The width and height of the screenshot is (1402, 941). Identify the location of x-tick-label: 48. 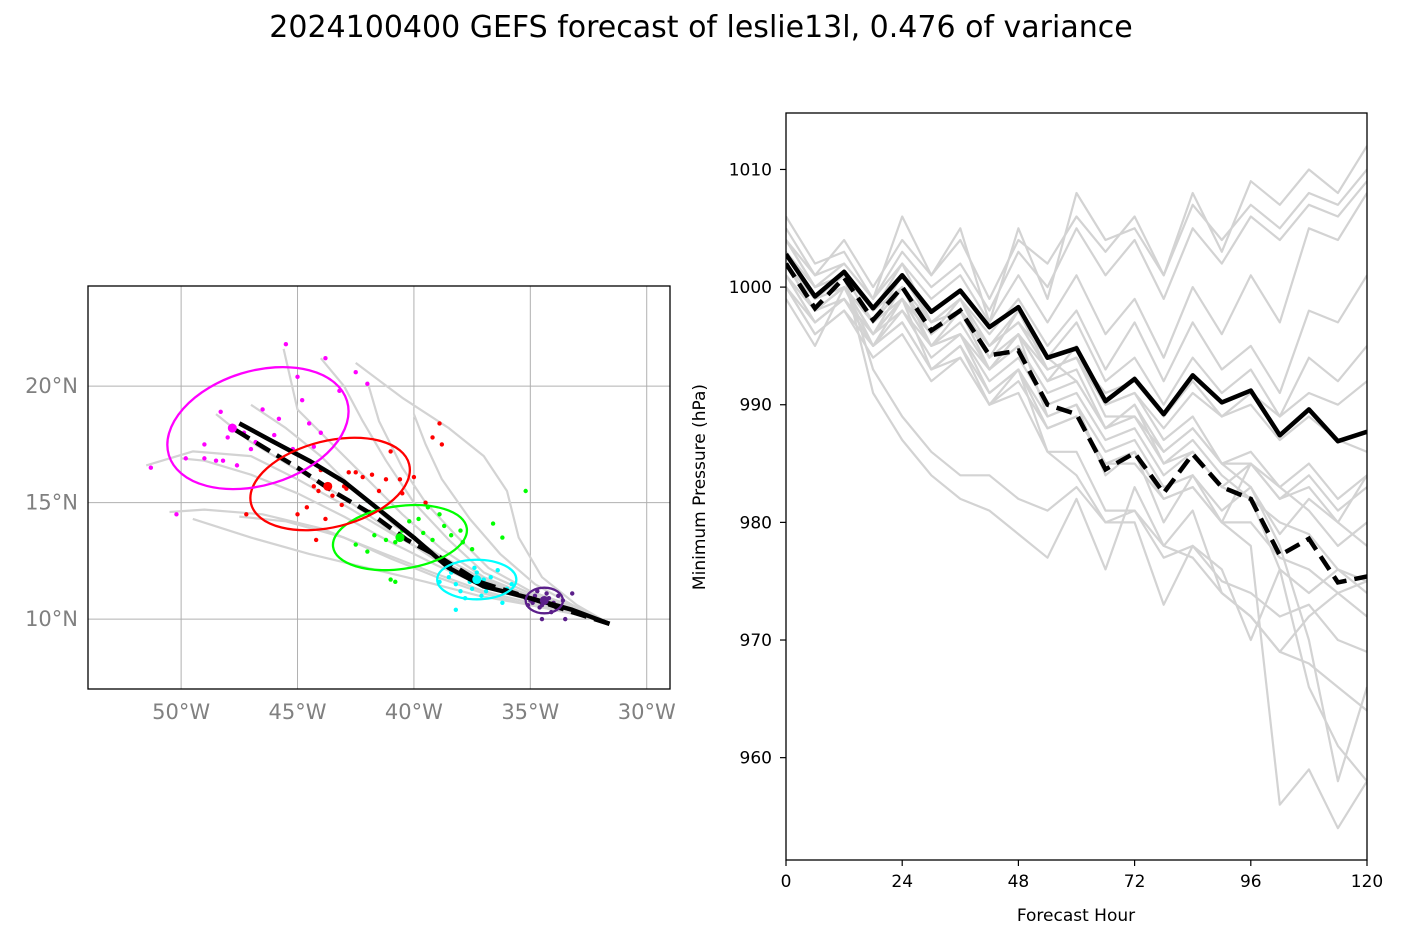
(1019, 882).